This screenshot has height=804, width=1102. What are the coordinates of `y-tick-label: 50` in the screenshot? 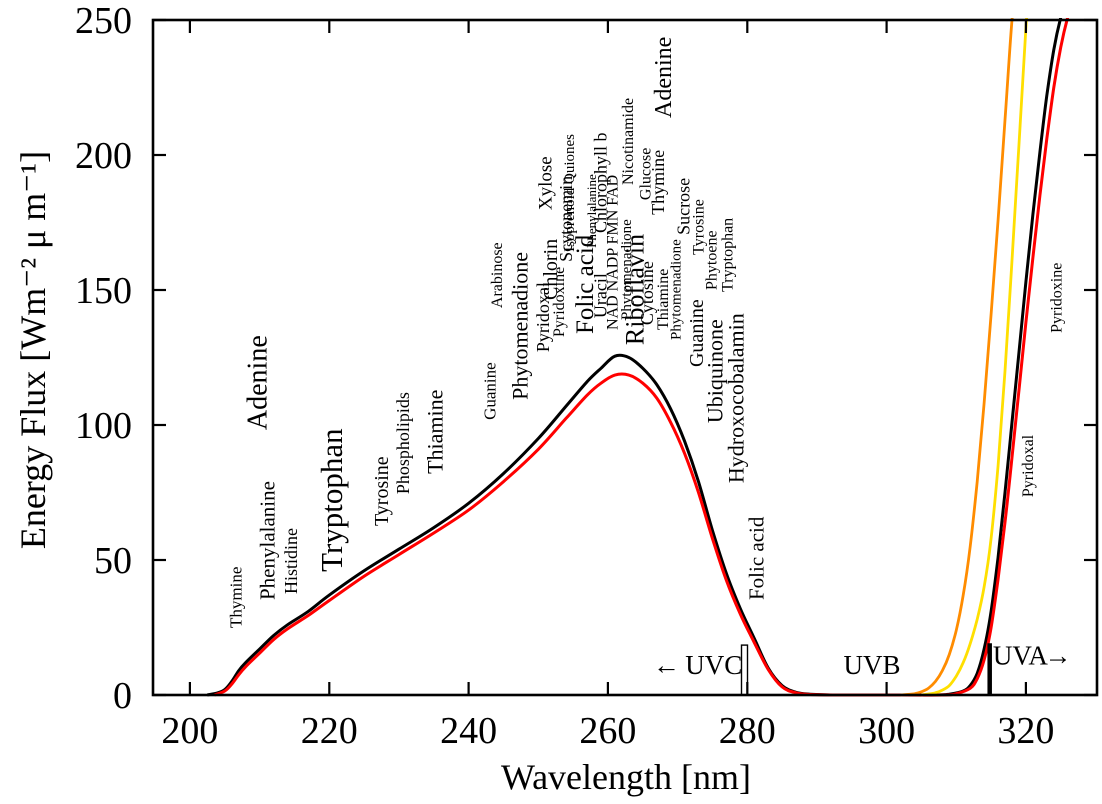 It's located at (113, 561).